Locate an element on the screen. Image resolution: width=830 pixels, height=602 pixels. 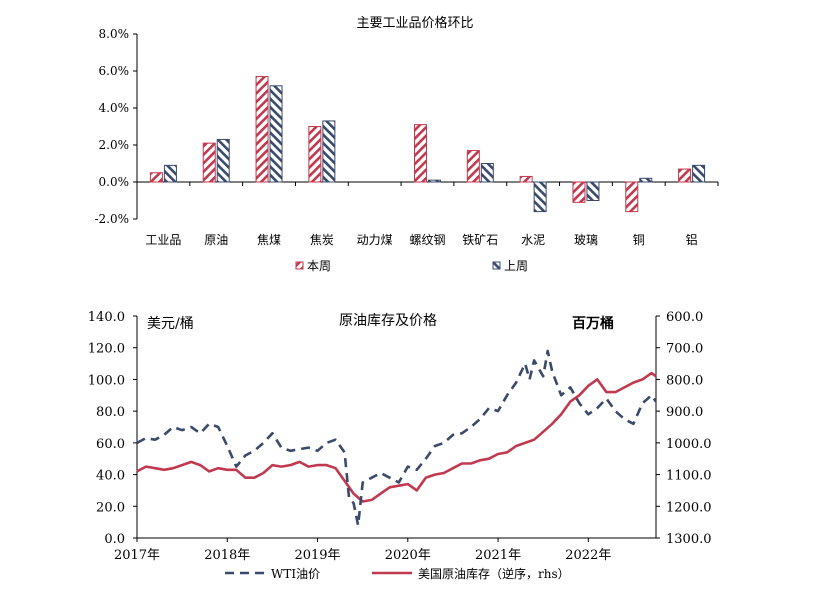
left-y-tick-label: 60.0 is located at coordinates (110, 444).